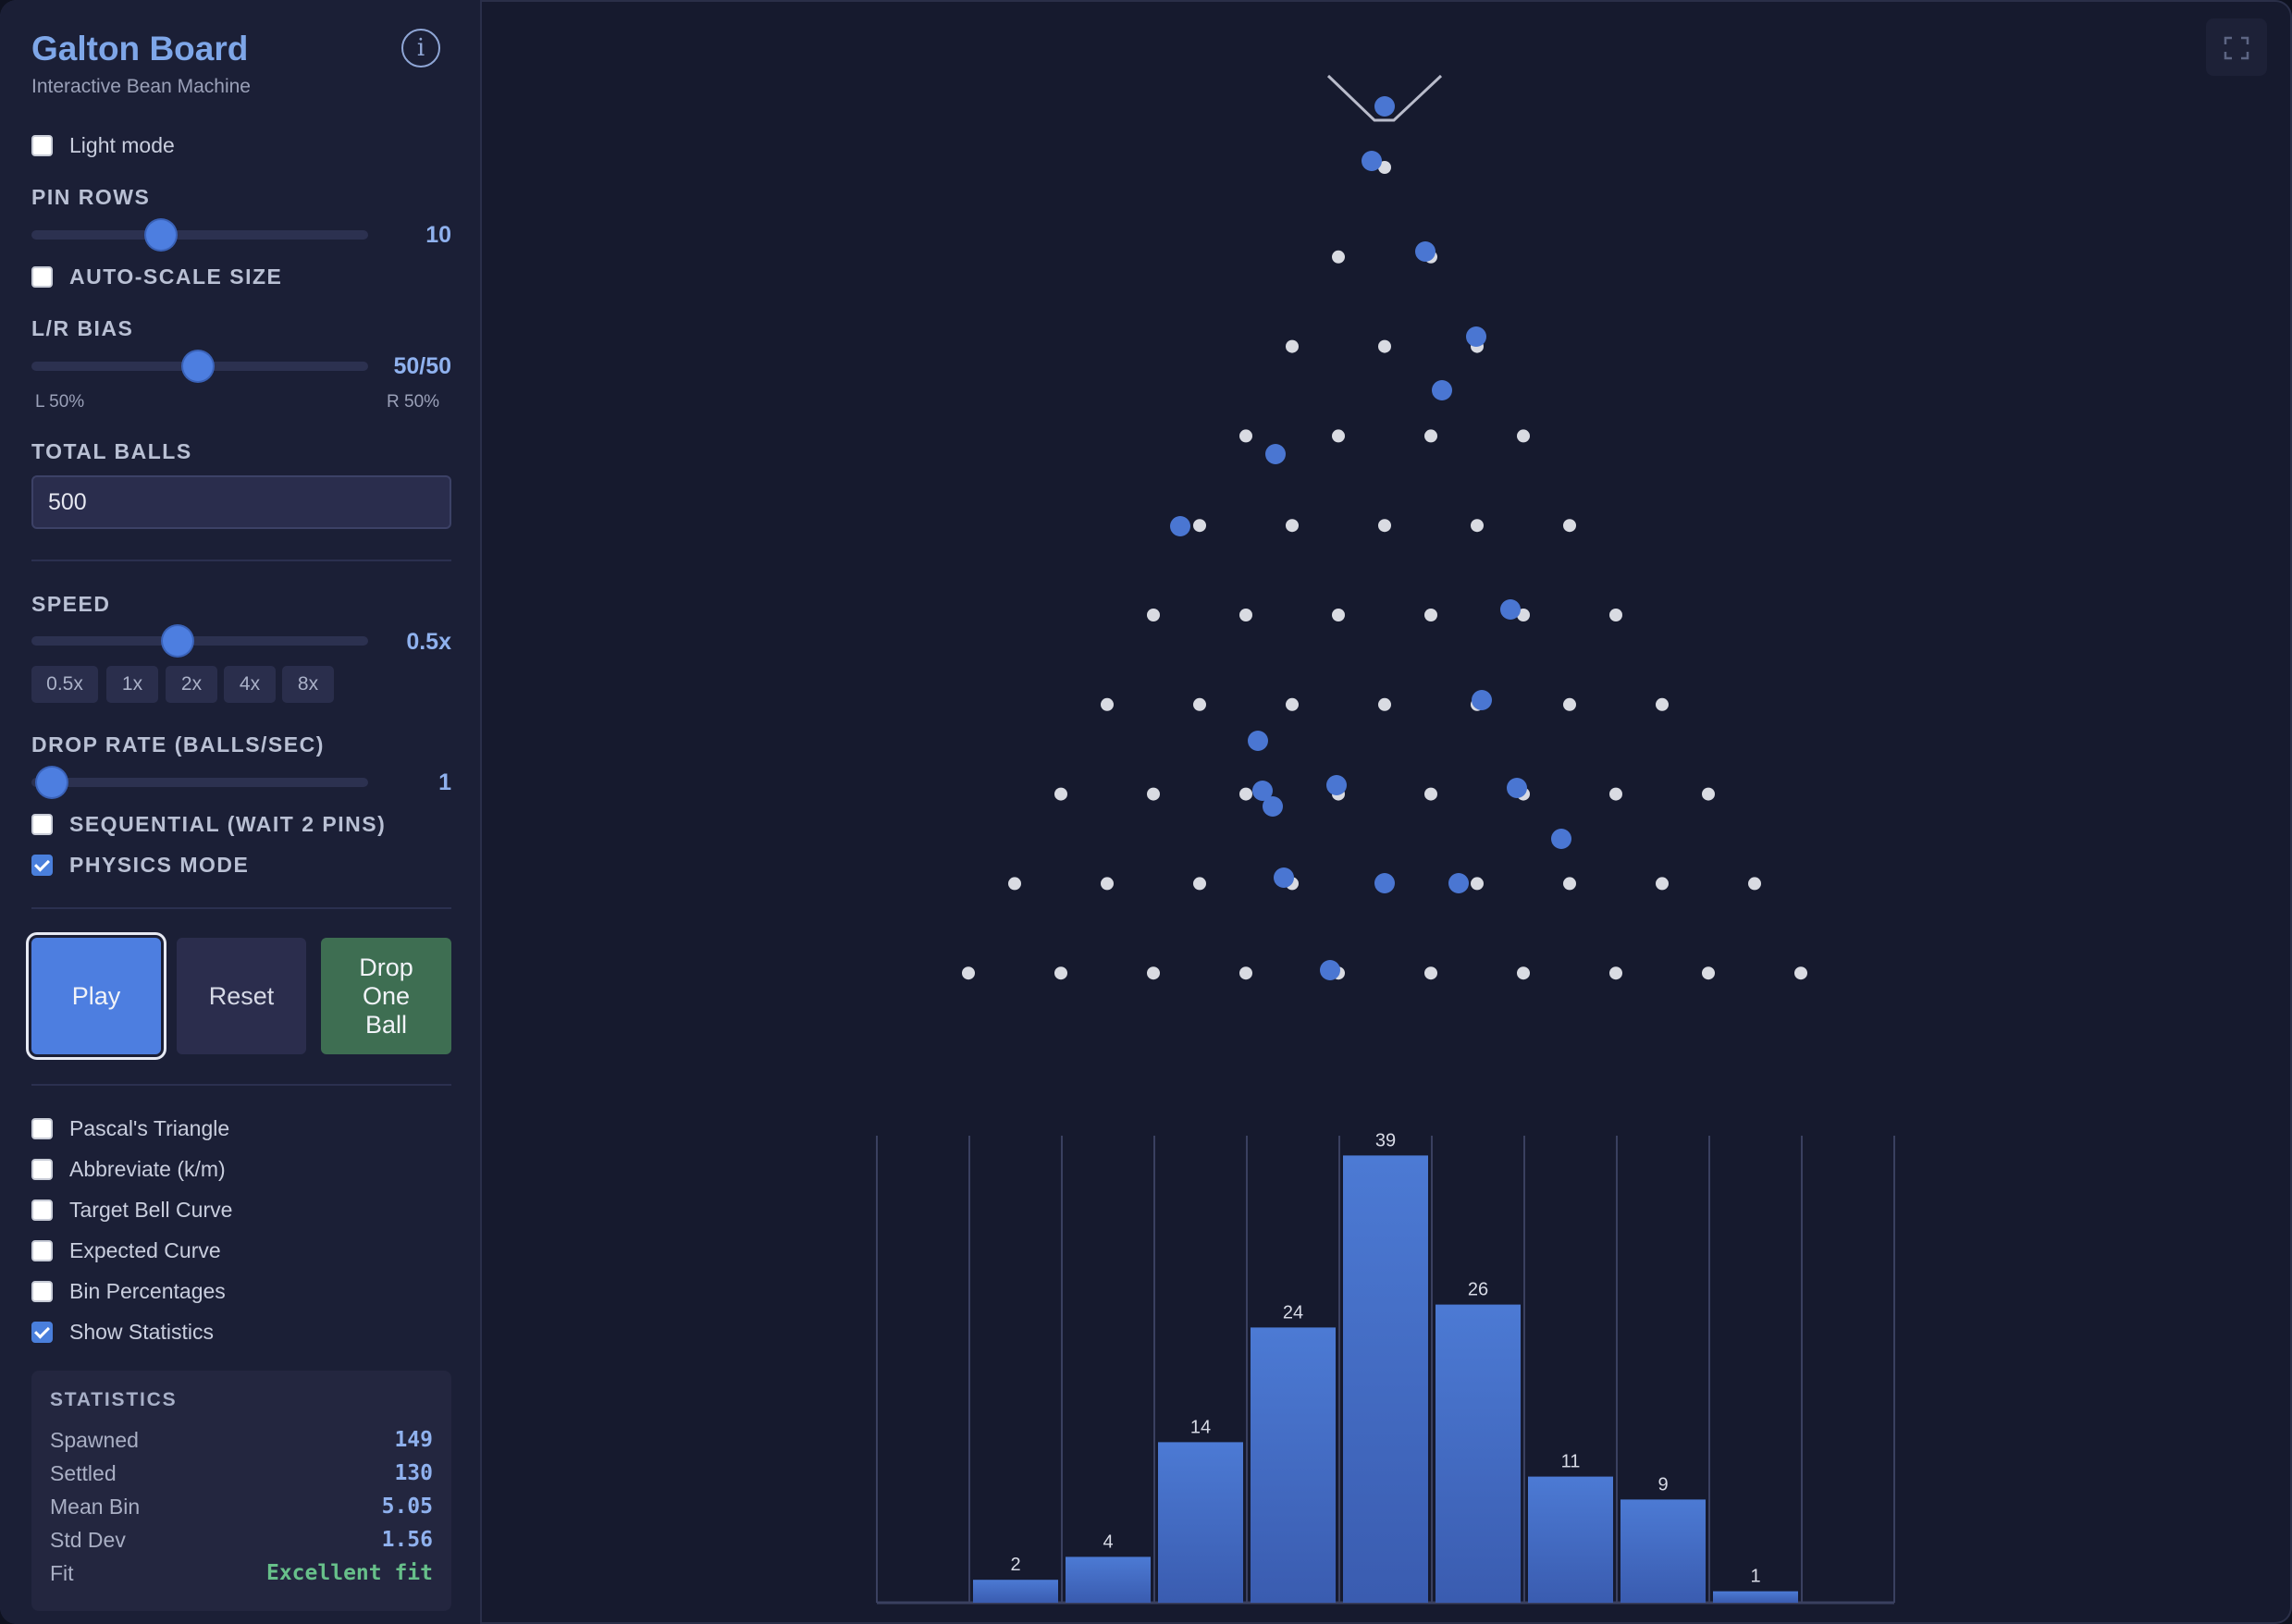  What do you see at coordinates (96, 996) in the screenshot?
I see `play-button: Play` at bounding box center [96, 996].